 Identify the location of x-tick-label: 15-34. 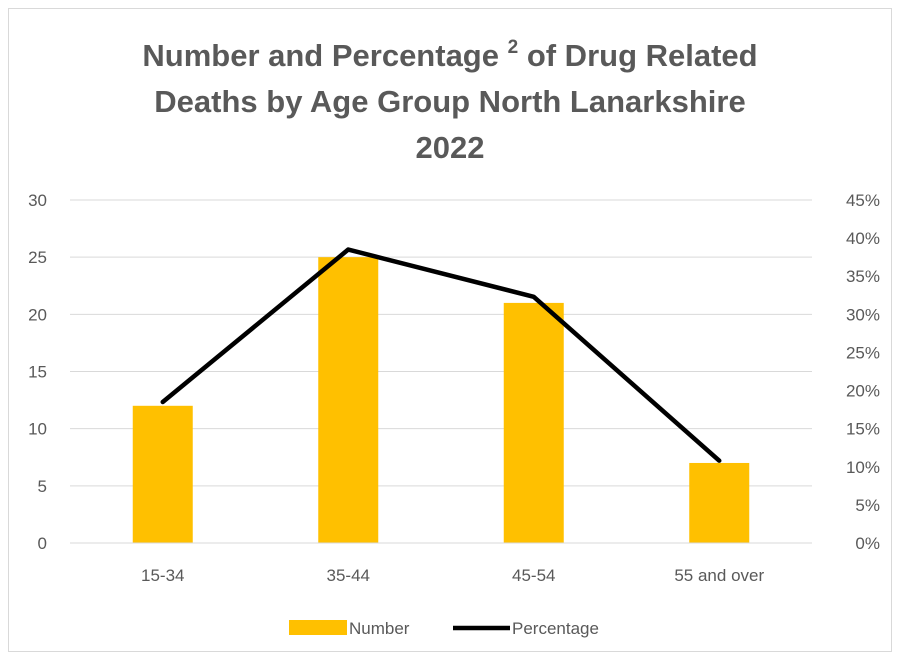
(162, 575).